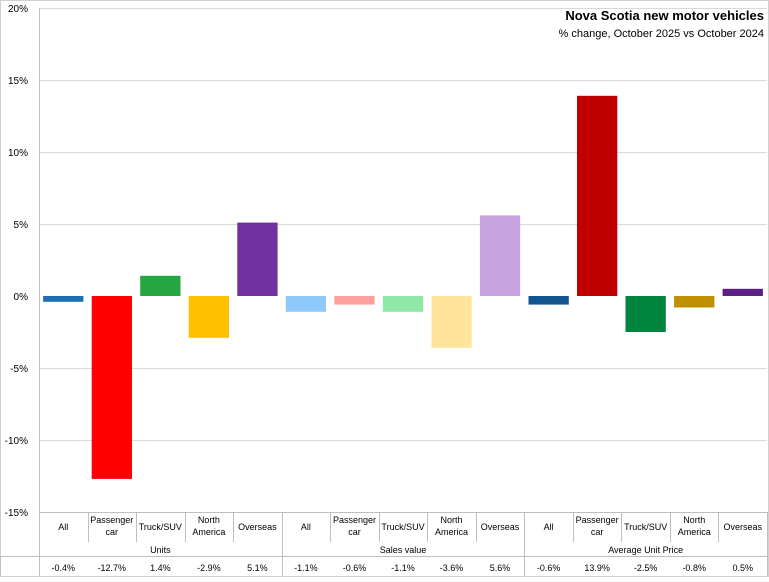 The image size is (769, 582). I want to click on value-label: 13.9%, so click(597, 568).